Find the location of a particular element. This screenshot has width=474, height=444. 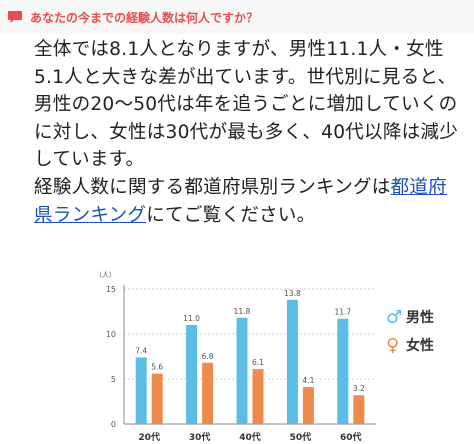

speech-bubble-icon is located at coordinates (15, 17).